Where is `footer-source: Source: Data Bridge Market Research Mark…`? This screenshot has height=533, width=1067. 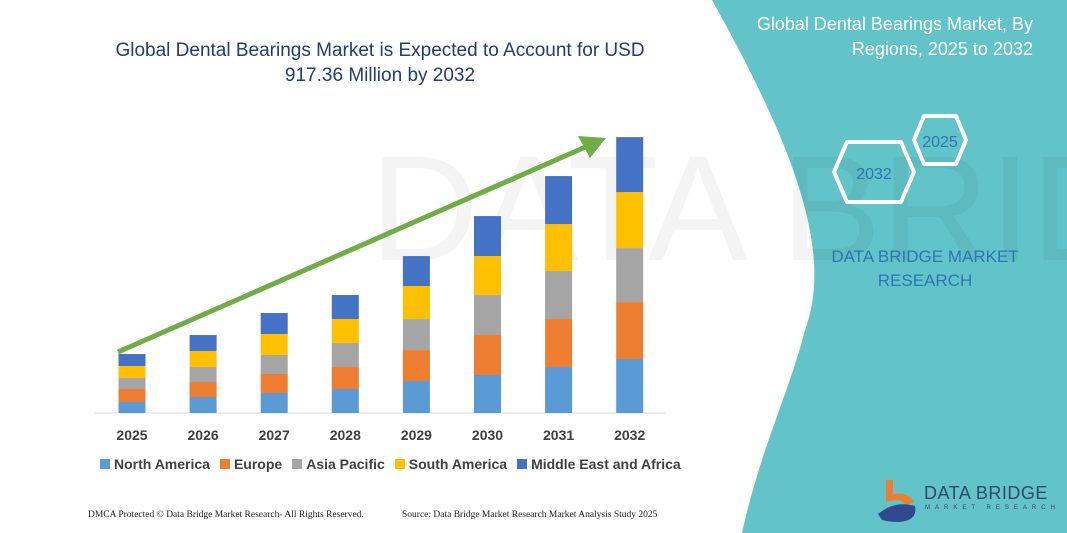
footer-source: Source: Data Bridge Market Research Mark… is located at coordinates (530, 515).